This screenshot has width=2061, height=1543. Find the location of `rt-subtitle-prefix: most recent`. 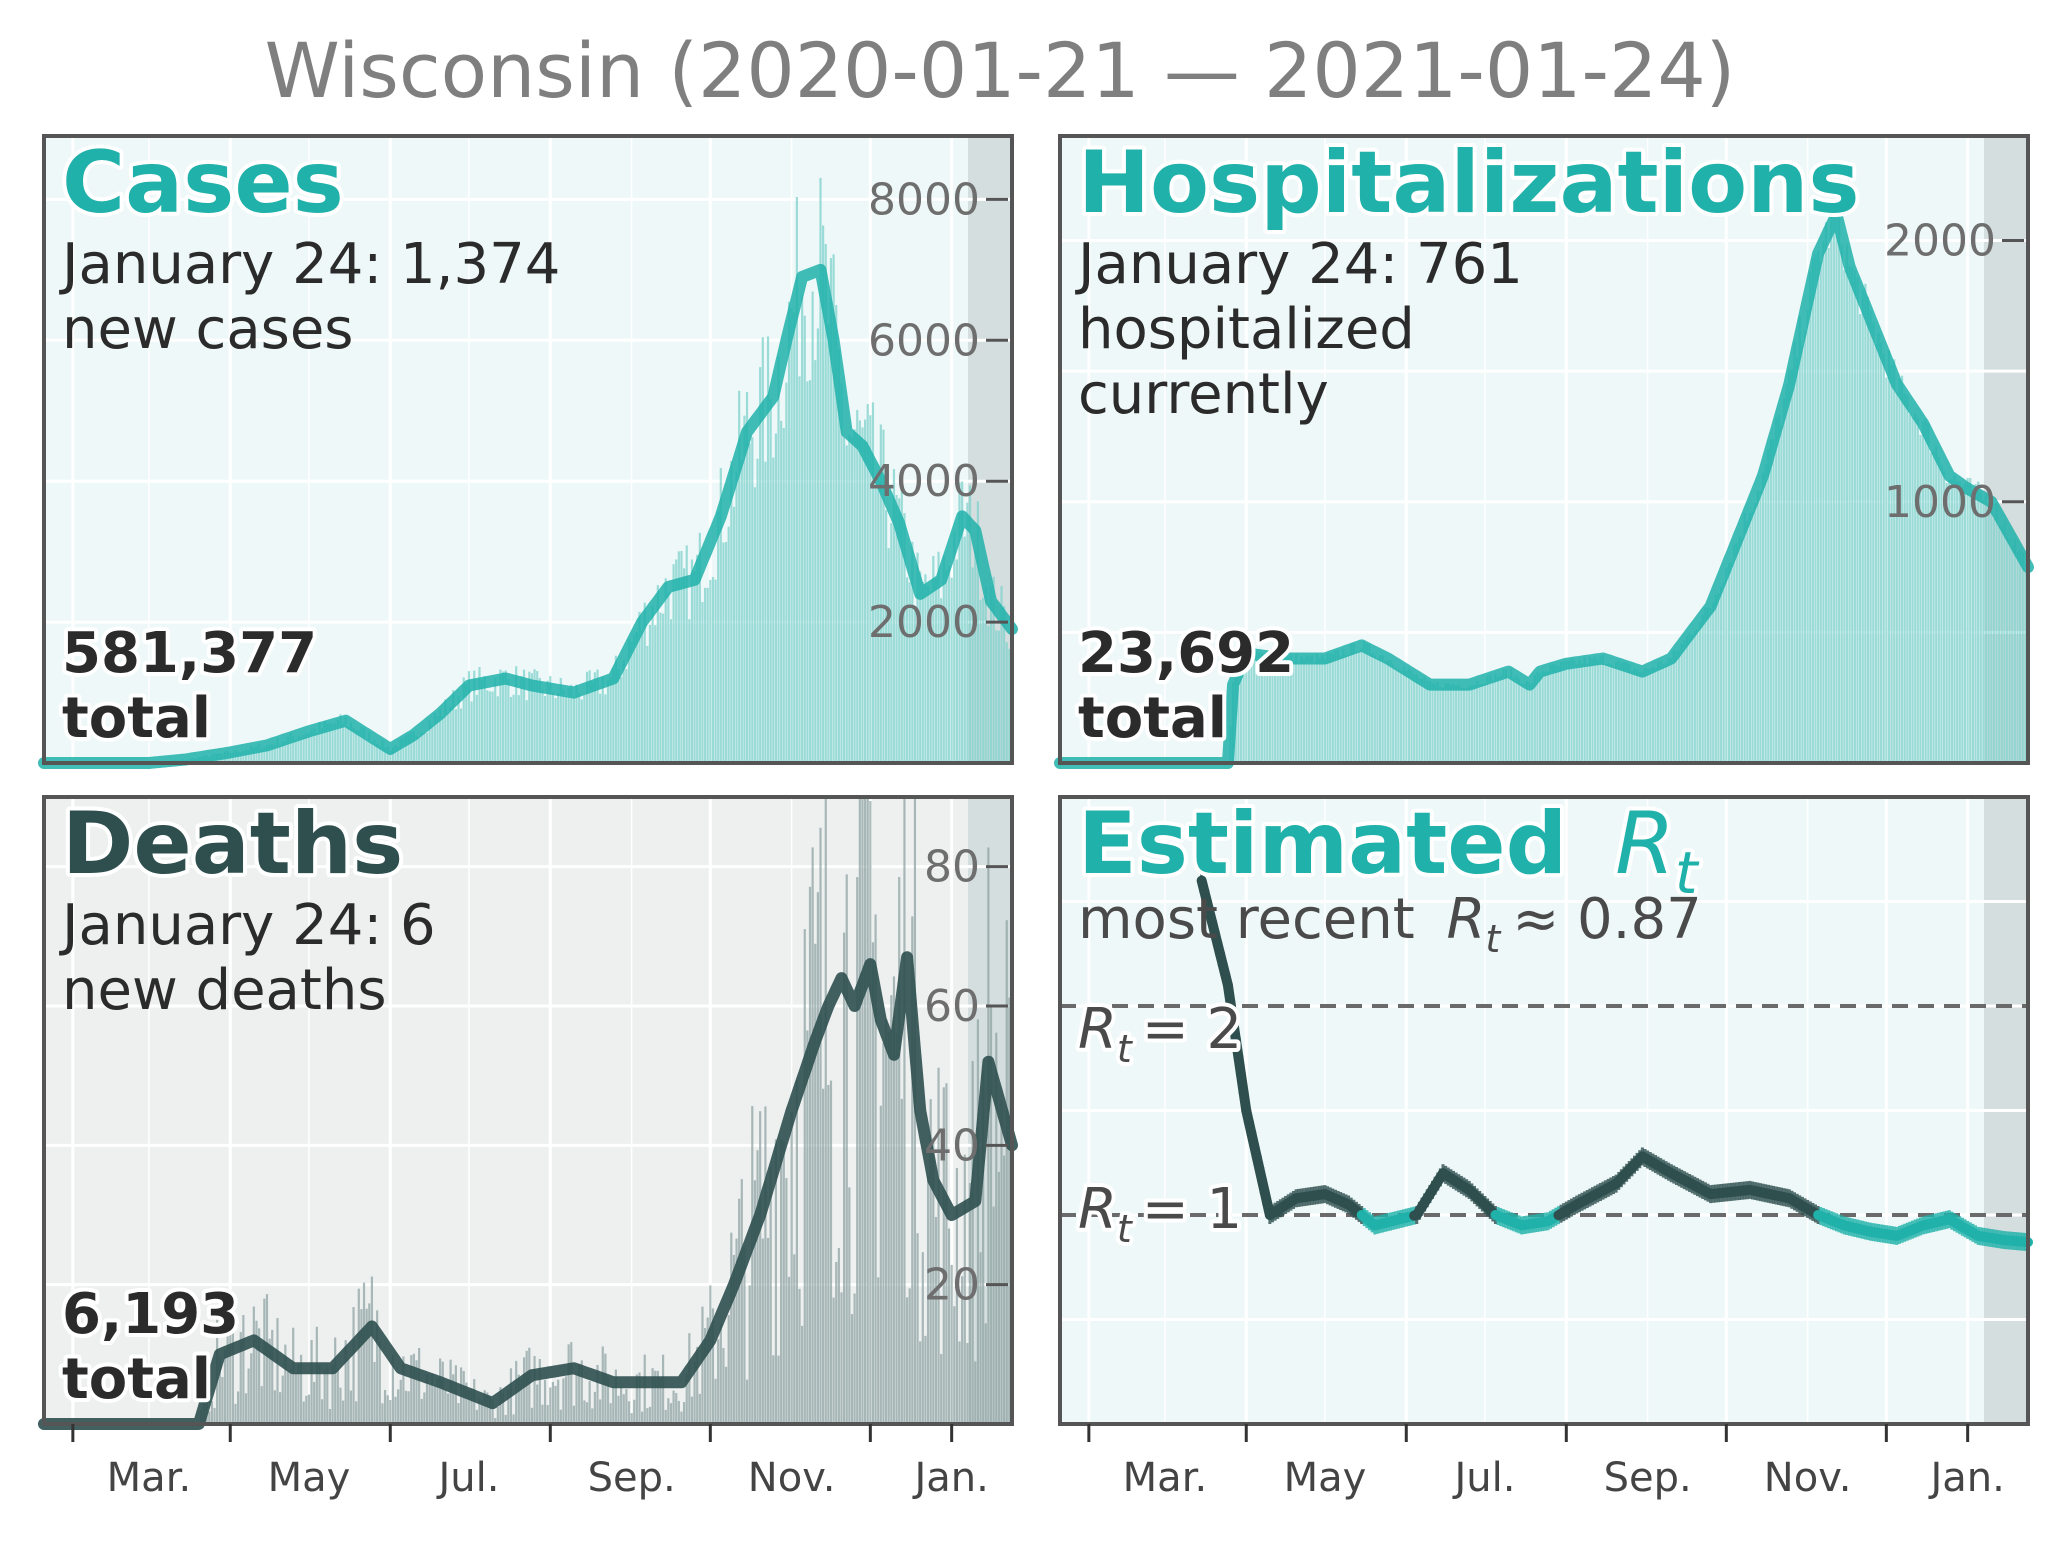

rt-subtitle-prefix: most recent is located at coordinates (1246, 919).